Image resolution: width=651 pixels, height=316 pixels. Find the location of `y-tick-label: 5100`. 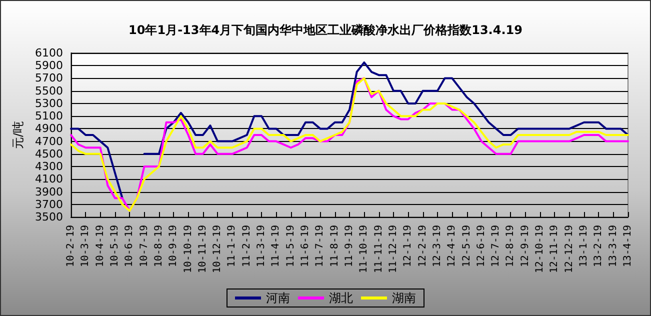

y-tick-label: 5100 is located at coordinates (49, 116).